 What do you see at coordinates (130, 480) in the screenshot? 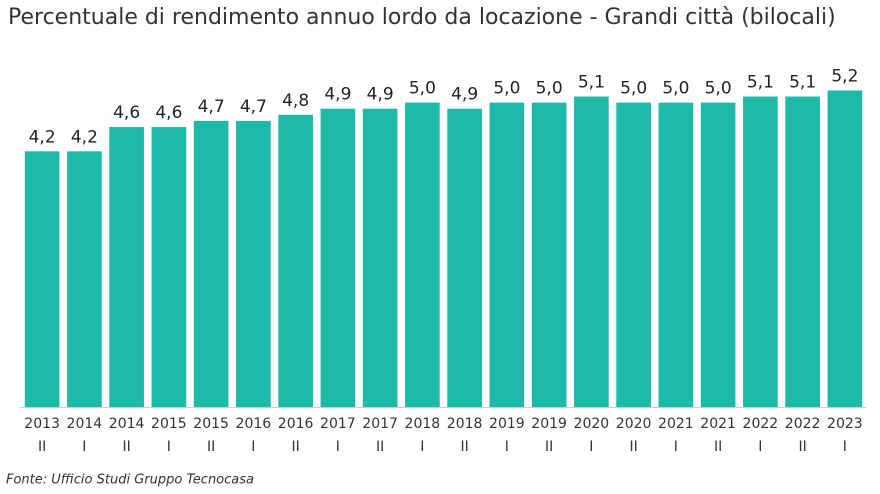
I see `source: Fonte: Ufficio Studi Gruppo Tecnocasa` at bounding box center [130, 480].